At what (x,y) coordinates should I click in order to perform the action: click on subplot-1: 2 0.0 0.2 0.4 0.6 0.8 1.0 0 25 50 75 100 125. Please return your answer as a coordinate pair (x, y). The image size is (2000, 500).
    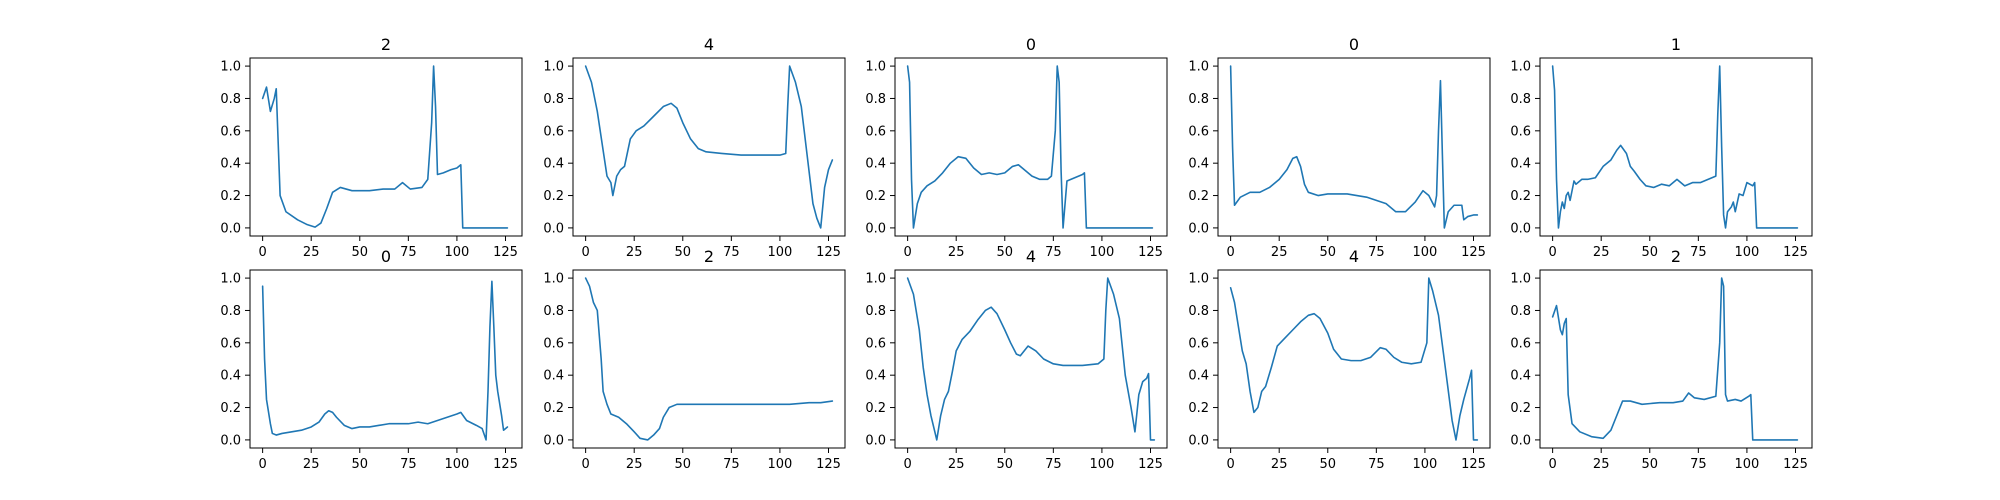
    Looking at the image, I should click on (371, 147).